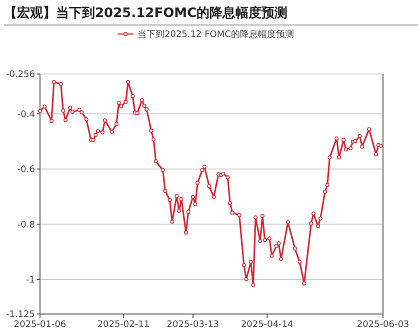  Describe the element at coordinates (40, 325) in the screenshot. I see `x-tick-label: 2025-01-06` at that location.